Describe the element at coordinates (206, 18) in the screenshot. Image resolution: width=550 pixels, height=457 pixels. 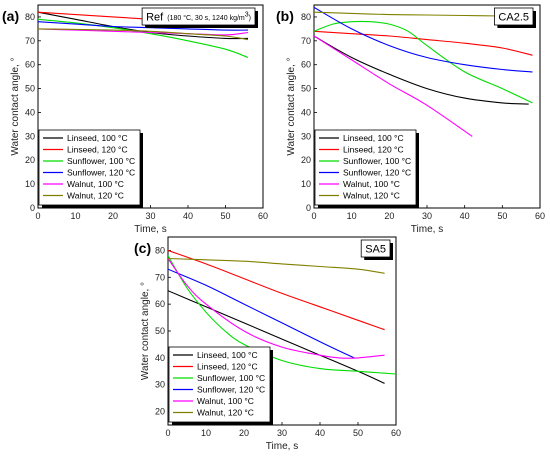
I see `chart-title-detail: (180 °C, 30 s, 1240 kg/m` at that location.